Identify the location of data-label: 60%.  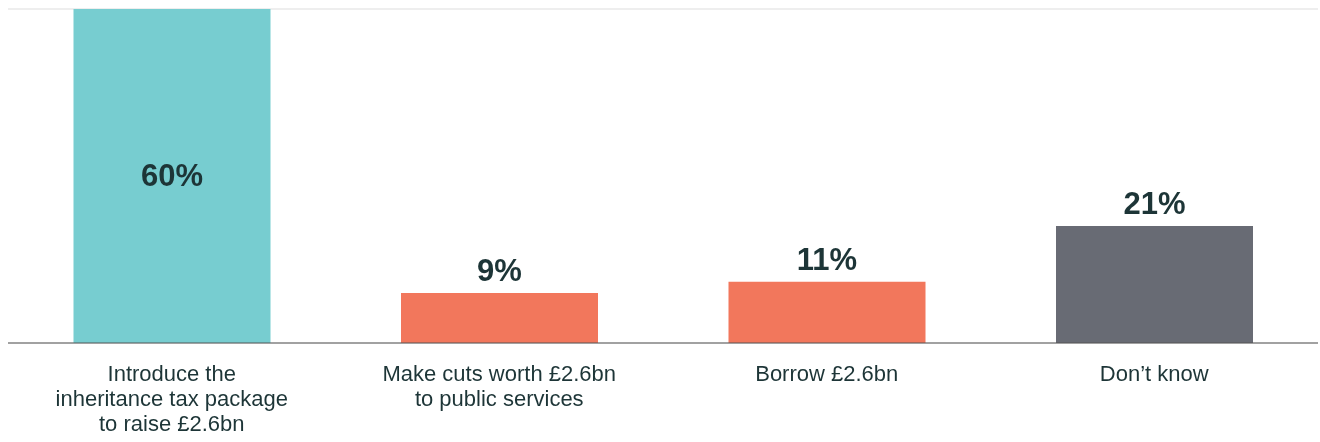
(172, 175).